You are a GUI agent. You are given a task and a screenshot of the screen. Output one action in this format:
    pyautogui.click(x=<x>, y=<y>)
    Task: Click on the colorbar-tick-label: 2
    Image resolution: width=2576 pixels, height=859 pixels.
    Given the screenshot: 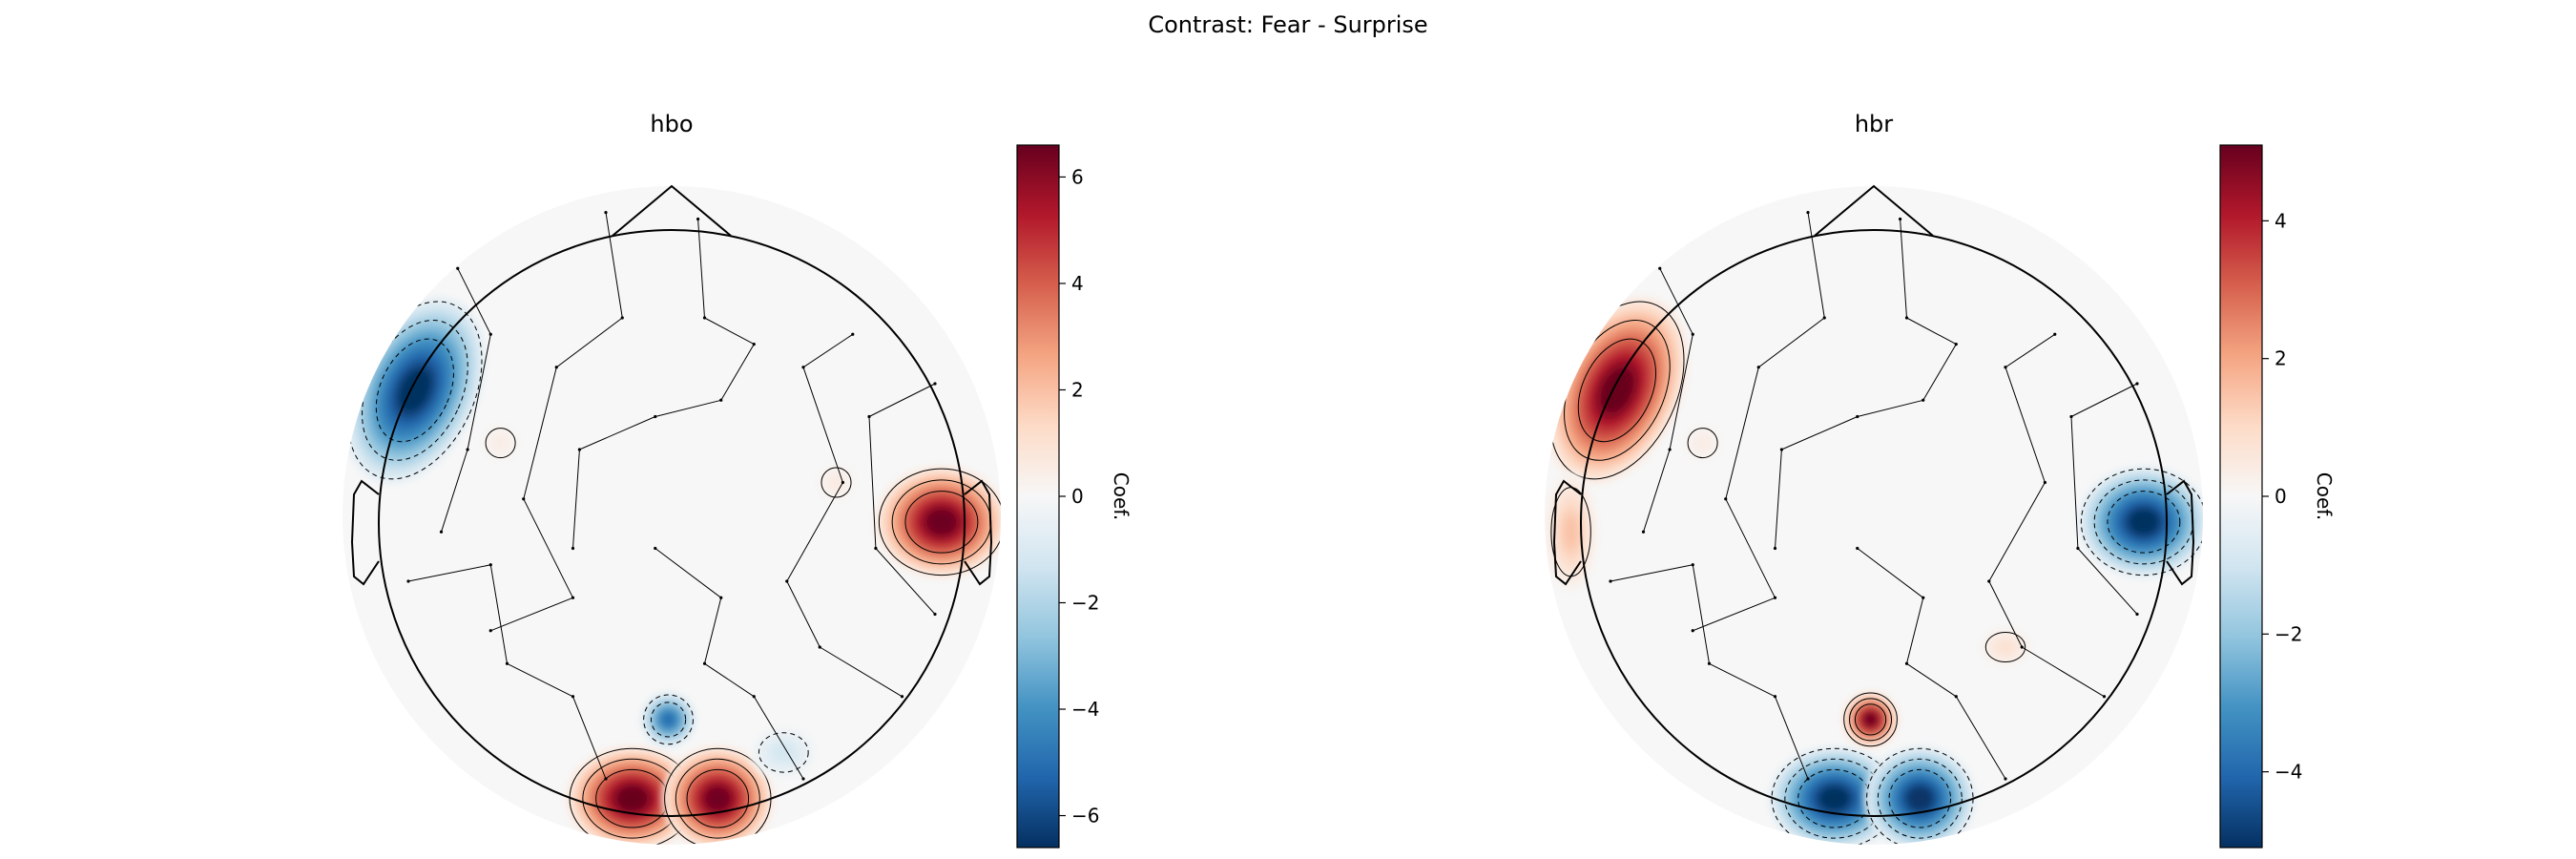 What is the action you would take?
    pyautogui.click(x=2281, y=358)
    